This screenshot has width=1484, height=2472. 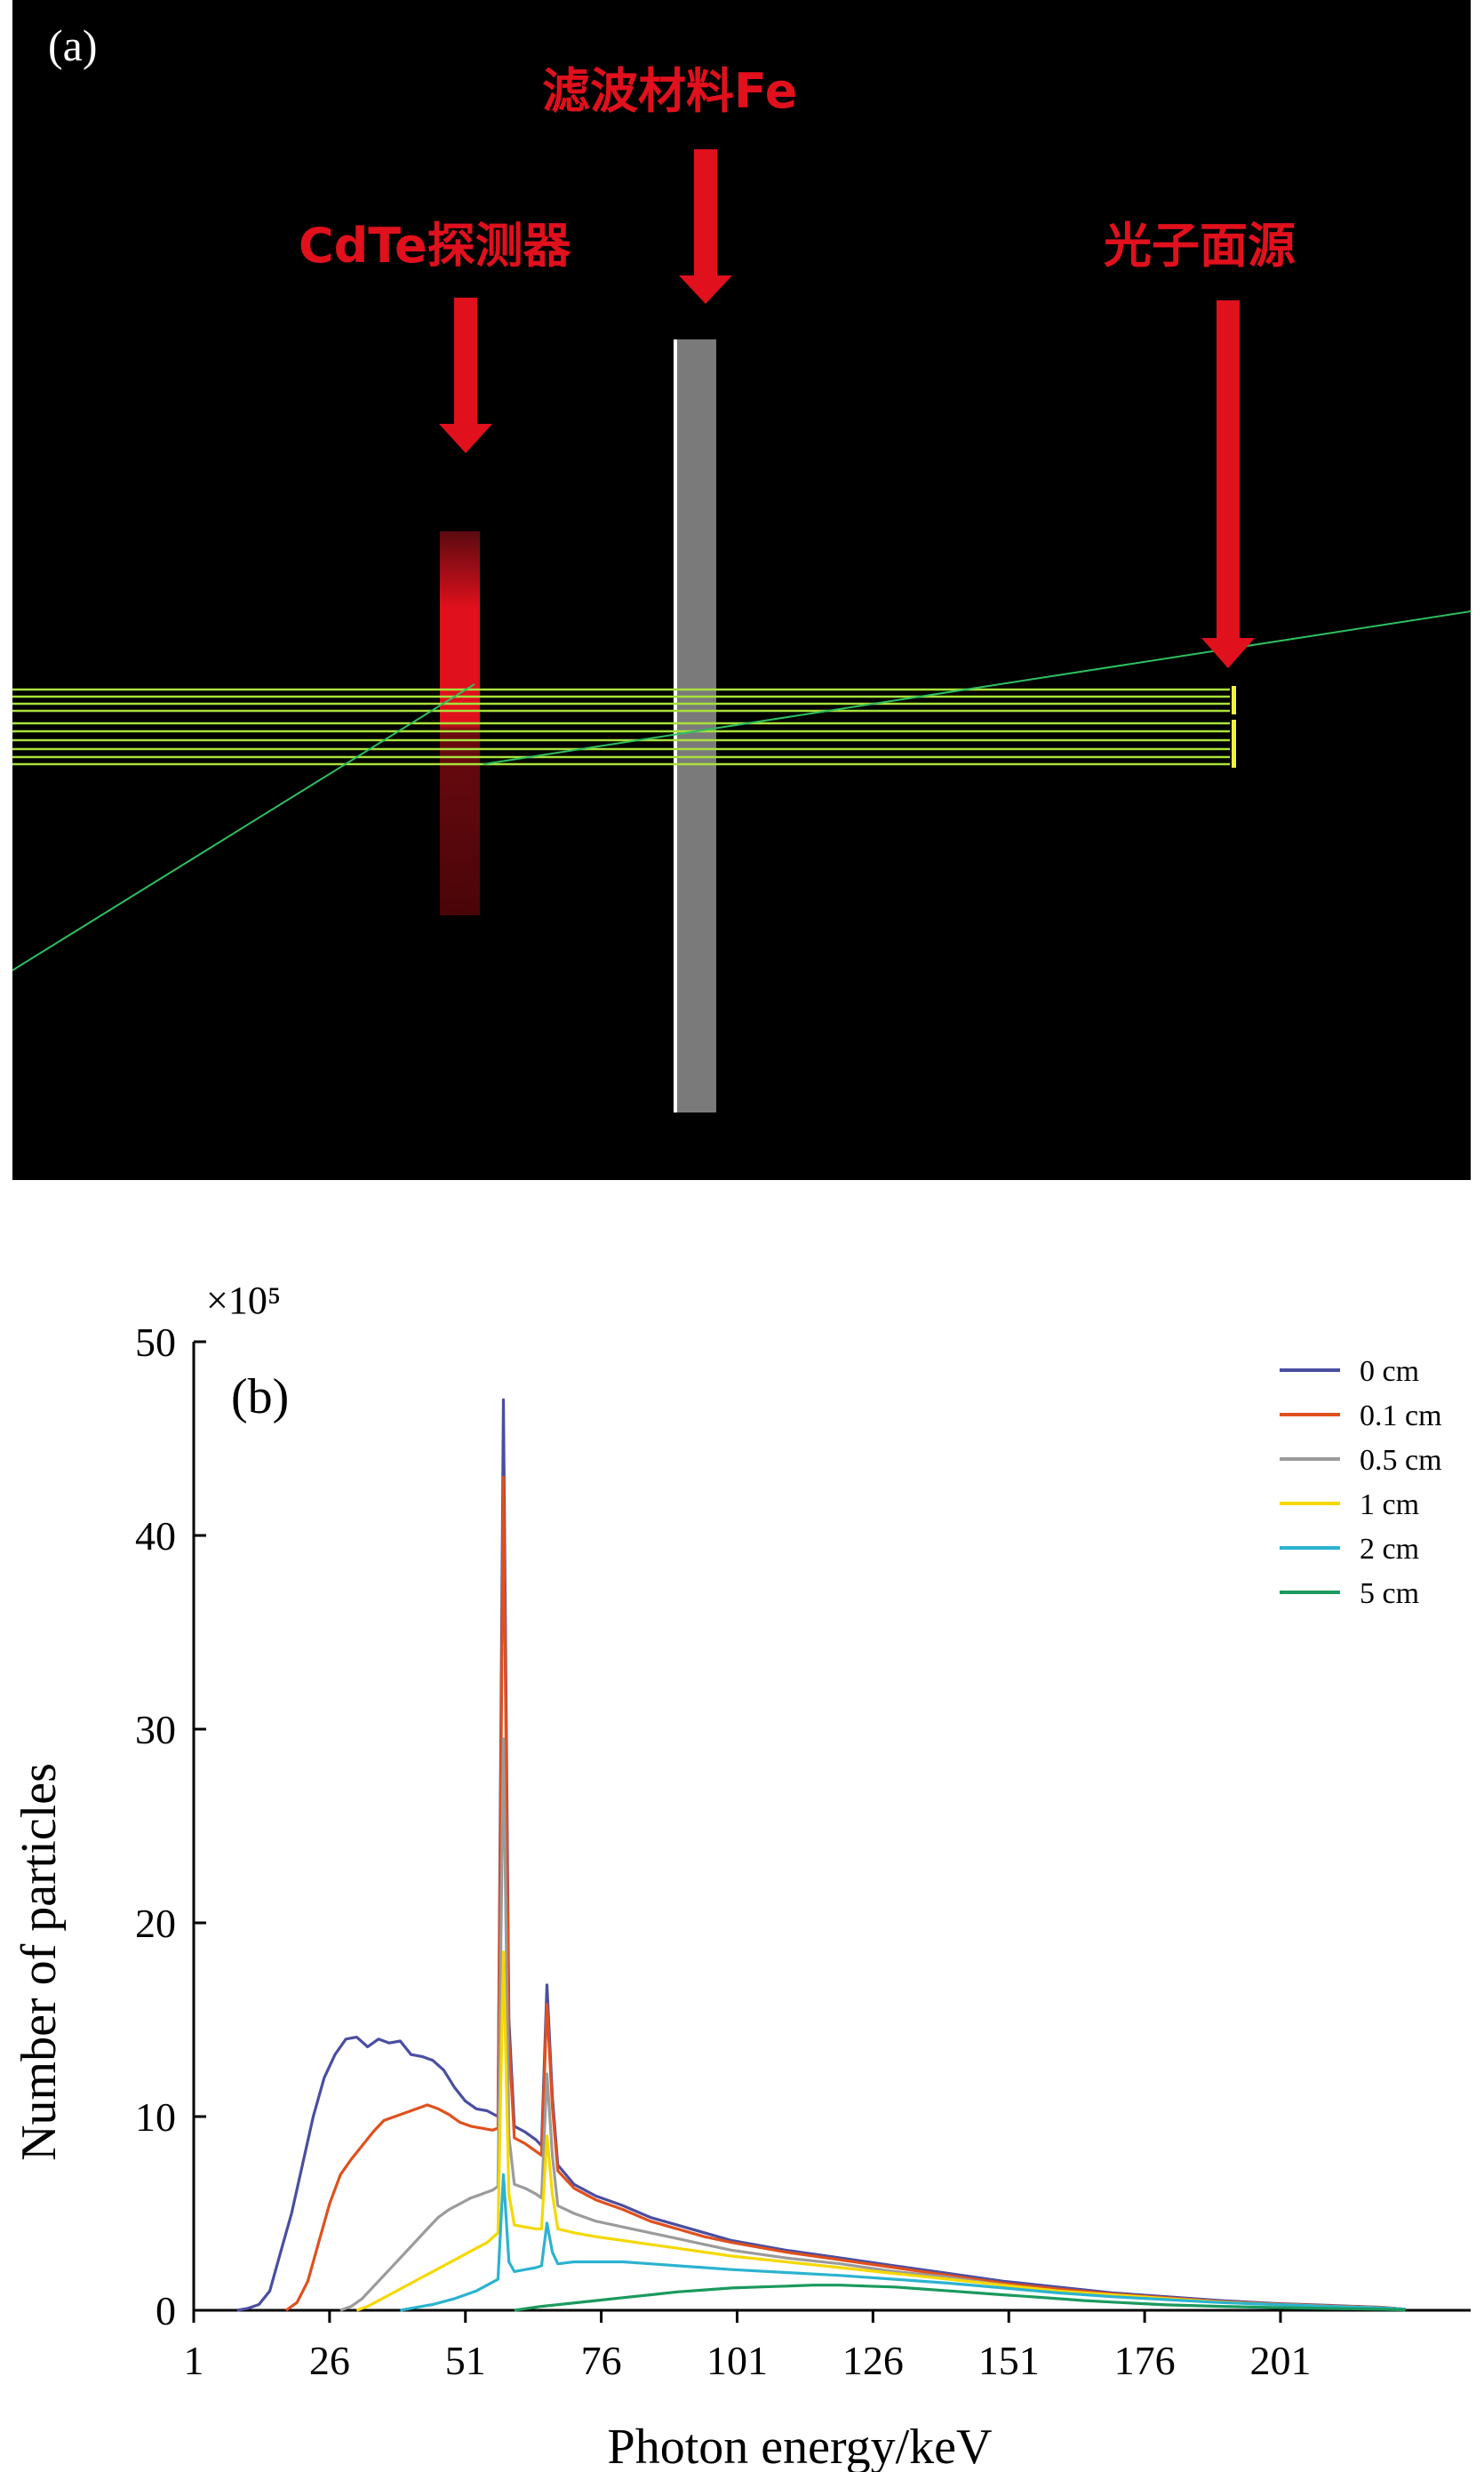 What do you see at coordinates (1390, 1504) in the screenshot?
I see `legend-entry: 1 cm` at bounding box center [1390, 1504].